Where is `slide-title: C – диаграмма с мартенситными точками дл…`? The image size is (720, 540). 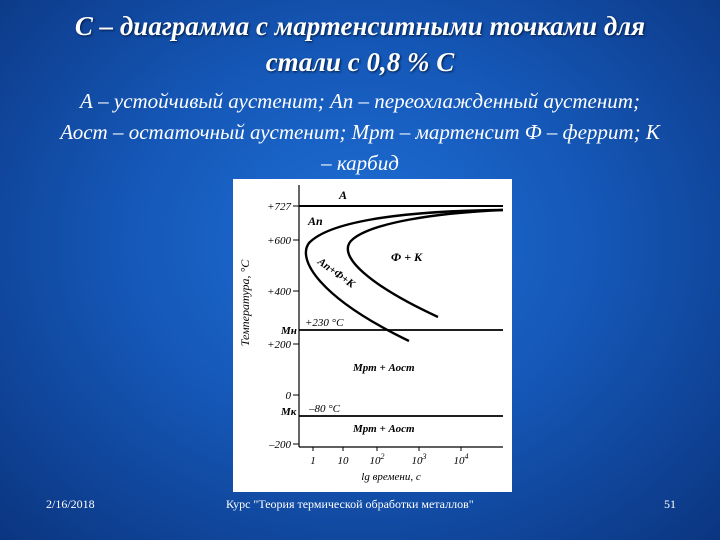 slide-title: C – диаграмма с мартенситными точками дл… is located at coordinates (360, 44).